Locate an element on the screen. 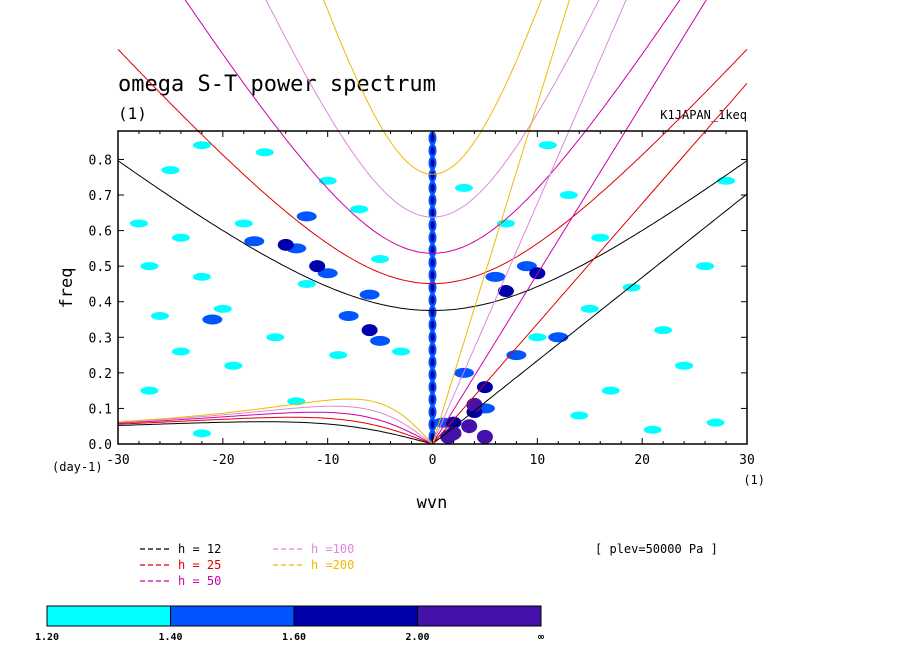 The width and height of the screenshot is (904, 654). rossby-curve-h25 is located at coordinates (275, 430).